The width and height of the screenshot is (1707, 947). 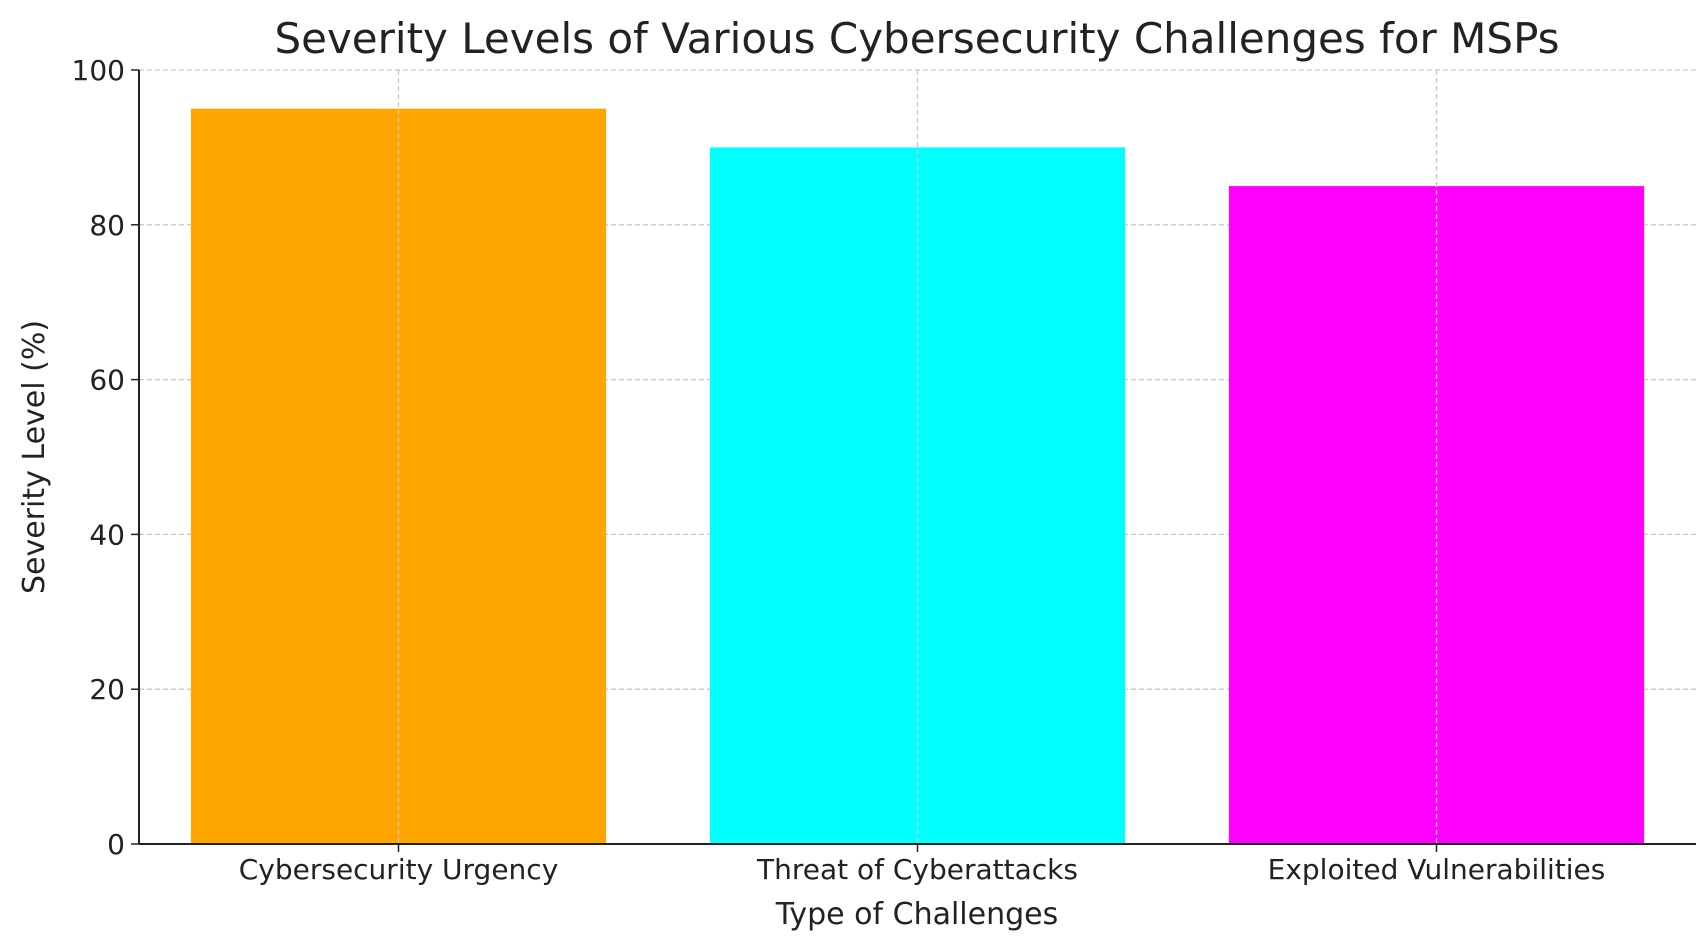 What do you see at coordinates (107, 225) in the screenshot?
I see `y-tick-label: 80` at bounding box center [107, 225].